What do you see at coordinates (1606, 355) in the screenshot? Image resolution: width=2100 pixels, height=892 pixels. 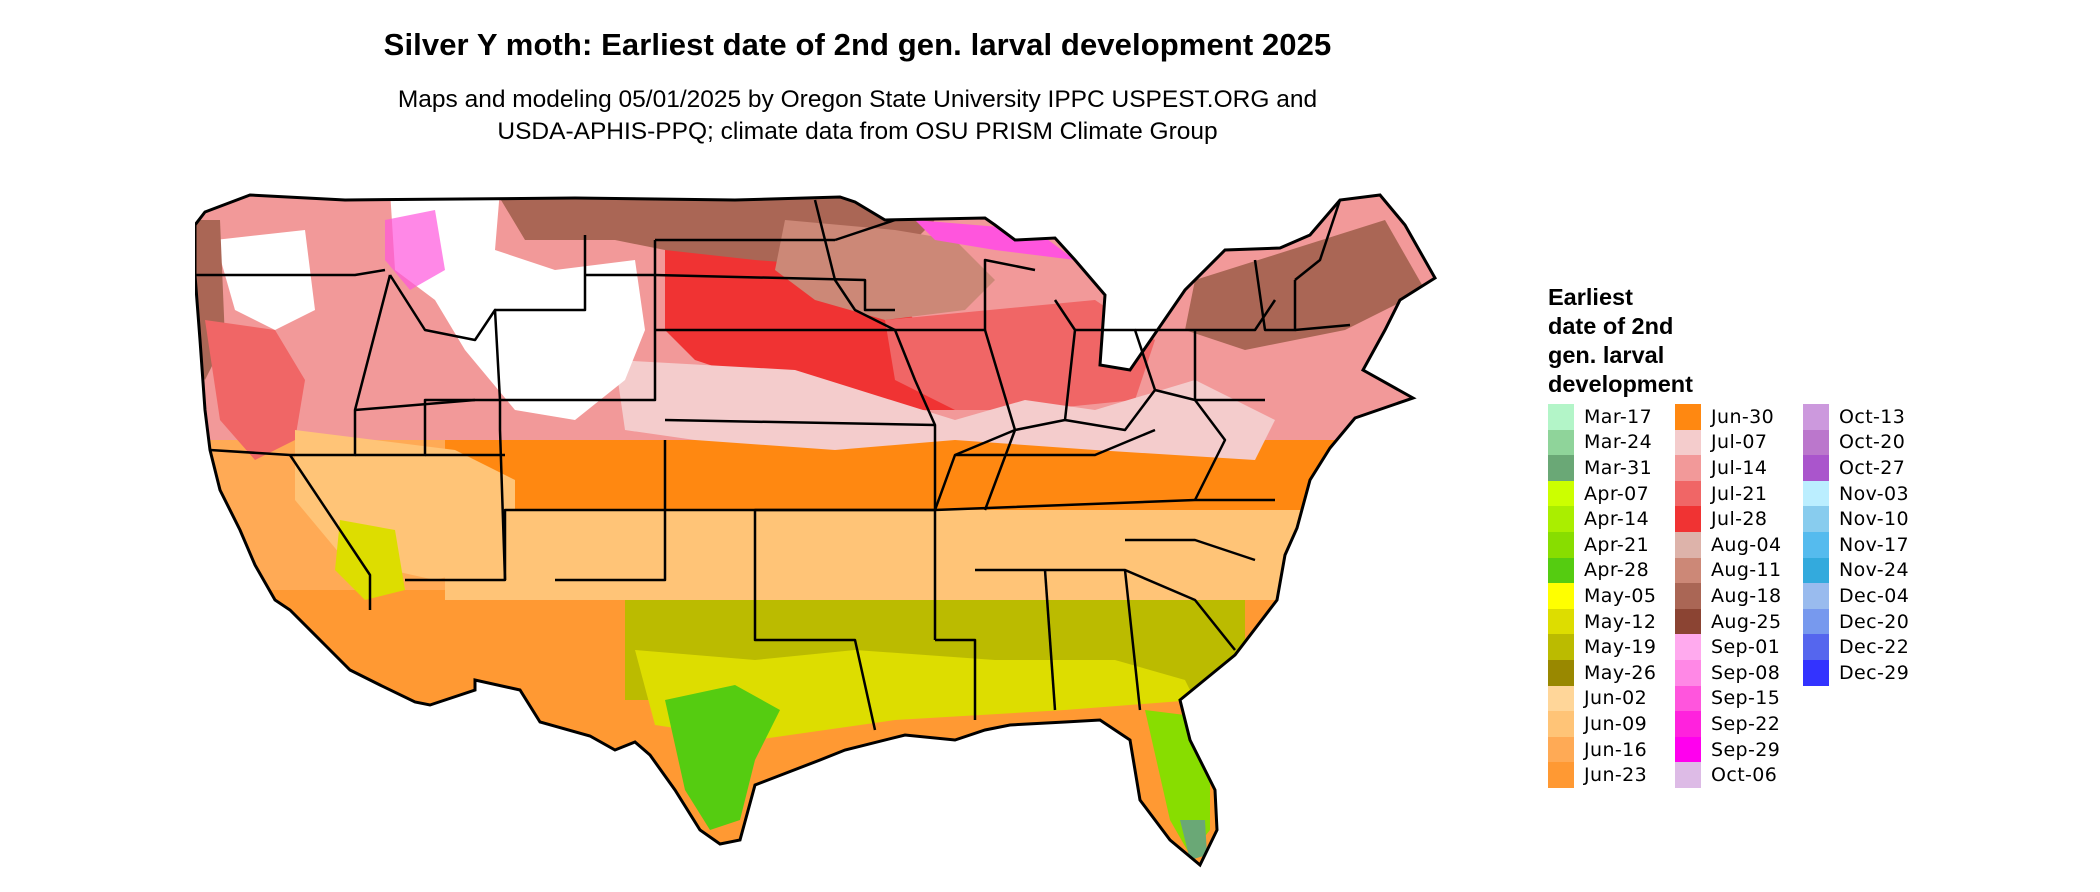 I see `legend-title-line: gen. larval` at bounding box center [1606, 355].